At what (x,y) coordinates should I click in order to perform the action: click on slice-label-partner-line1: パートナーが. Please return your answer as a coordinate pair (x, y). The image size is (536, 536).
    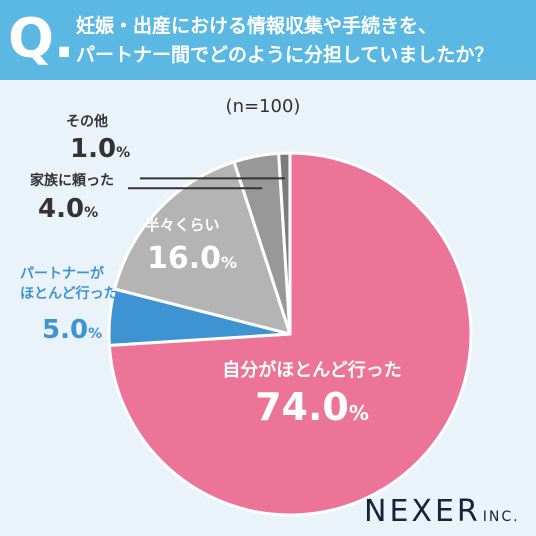
    Looking at the image, I should click on (62, 273).